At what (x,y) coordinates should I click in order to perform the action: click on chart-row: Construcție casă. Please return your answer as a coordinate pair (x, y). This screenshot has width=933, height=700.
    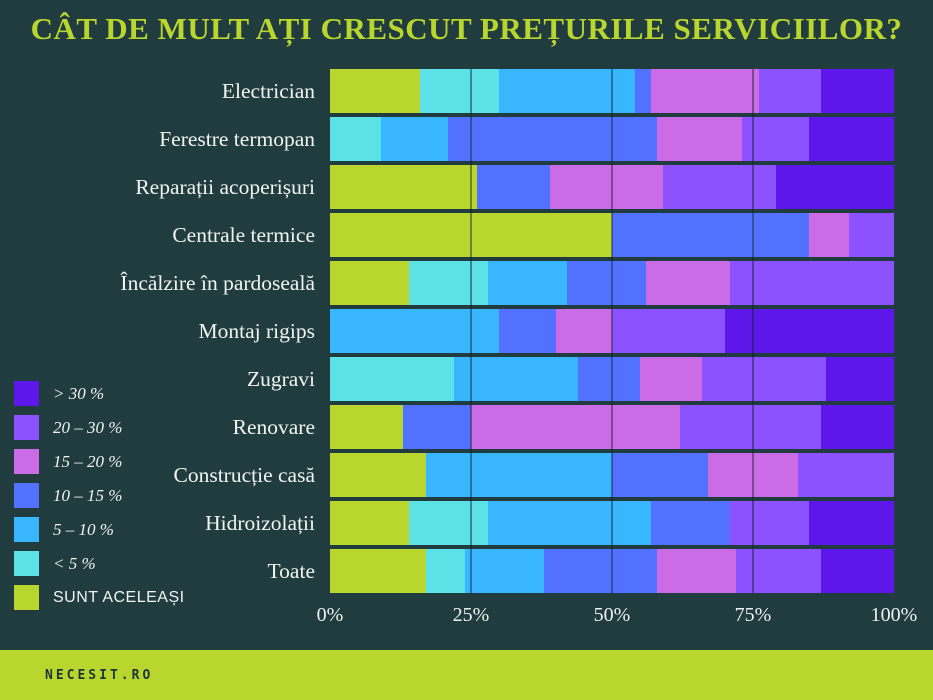
    Looking at the image, I should click on (447, 475).